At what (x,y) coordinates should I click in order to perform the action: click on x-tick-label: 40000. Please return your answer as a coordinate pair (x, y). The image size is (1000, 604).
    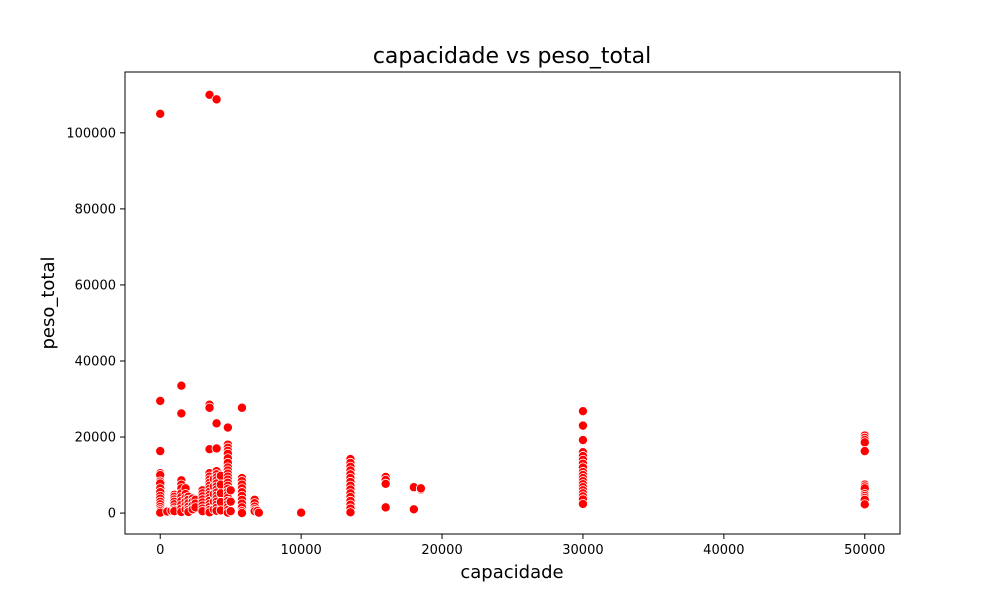
    Looking at the image, I should click on (723, 550).